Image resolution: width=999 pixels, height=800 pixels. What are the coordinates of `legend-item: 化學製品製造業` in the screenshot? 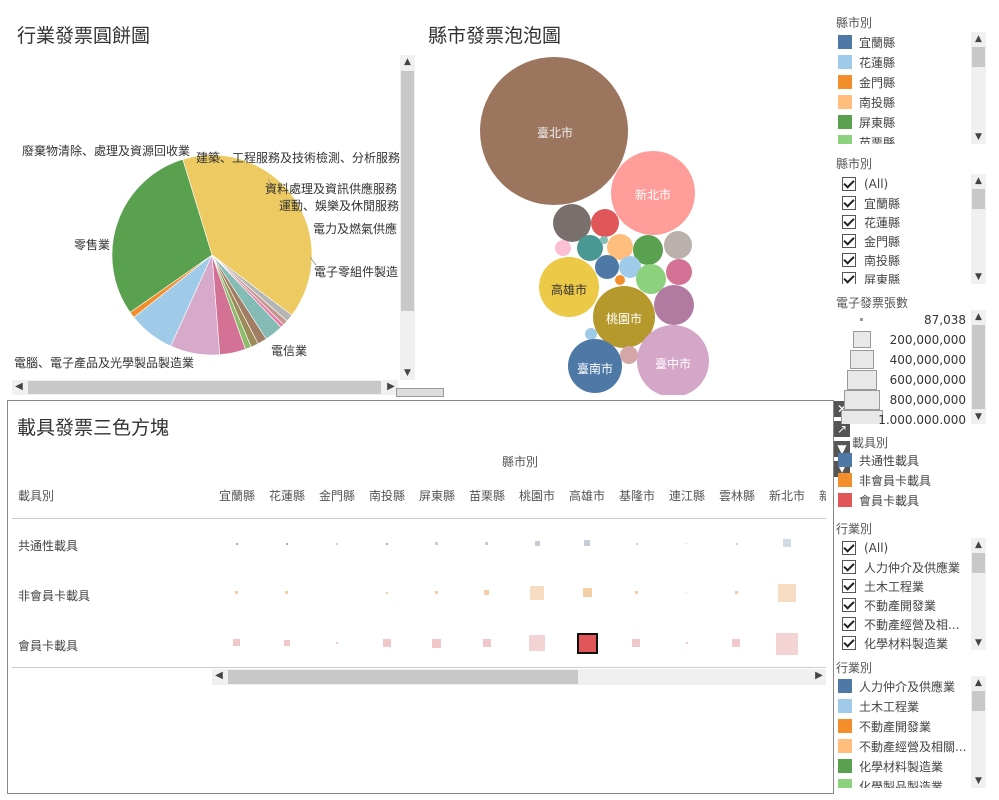 It's located at (890, 782).